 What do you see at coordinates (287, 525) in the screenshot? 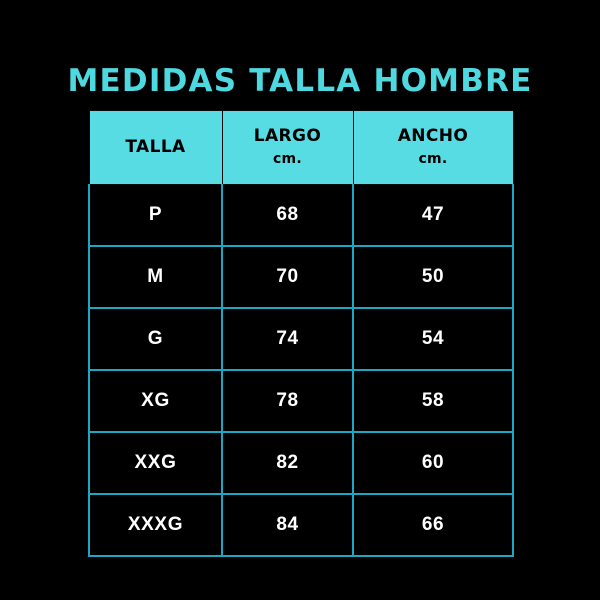
I see `cell-largo: 84` at bounding box center [287, 525].